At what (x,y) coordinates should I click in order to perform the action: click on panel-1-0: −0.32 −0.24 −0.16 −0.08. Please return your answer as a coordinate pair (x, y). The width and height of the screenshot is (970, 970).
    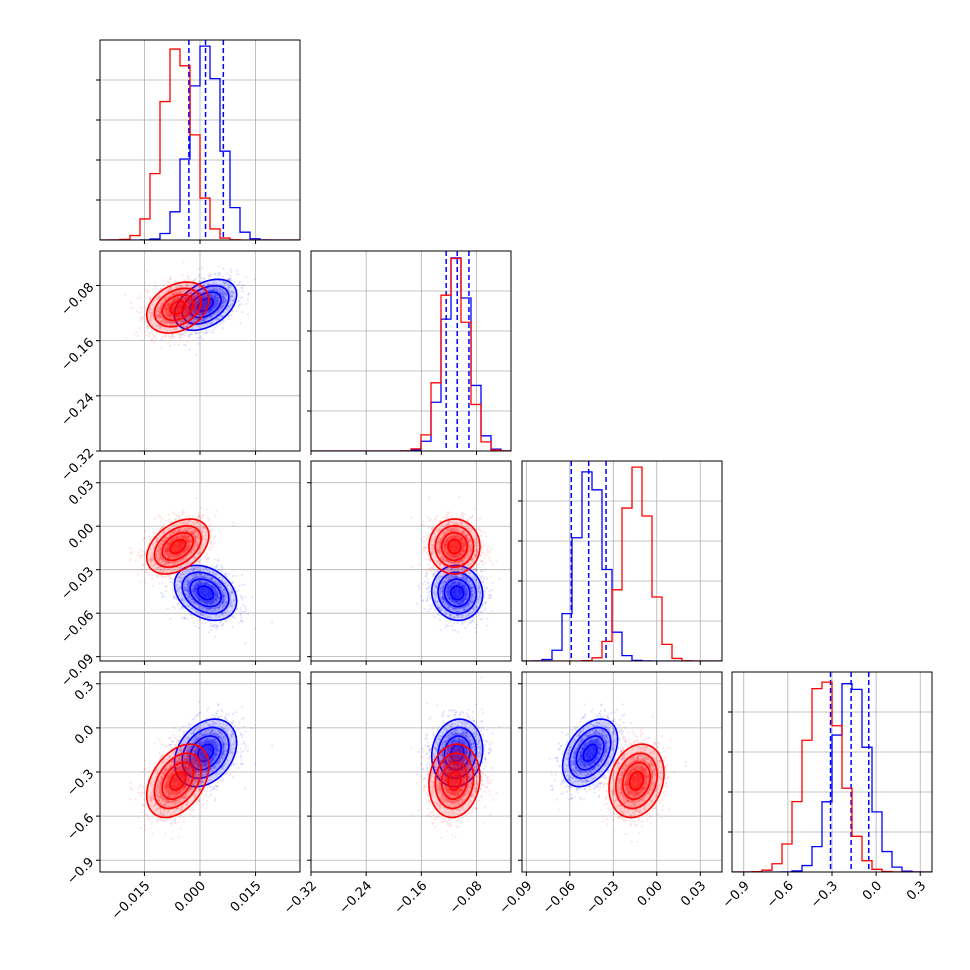
    Looking at the image, I should click on (180, 367).